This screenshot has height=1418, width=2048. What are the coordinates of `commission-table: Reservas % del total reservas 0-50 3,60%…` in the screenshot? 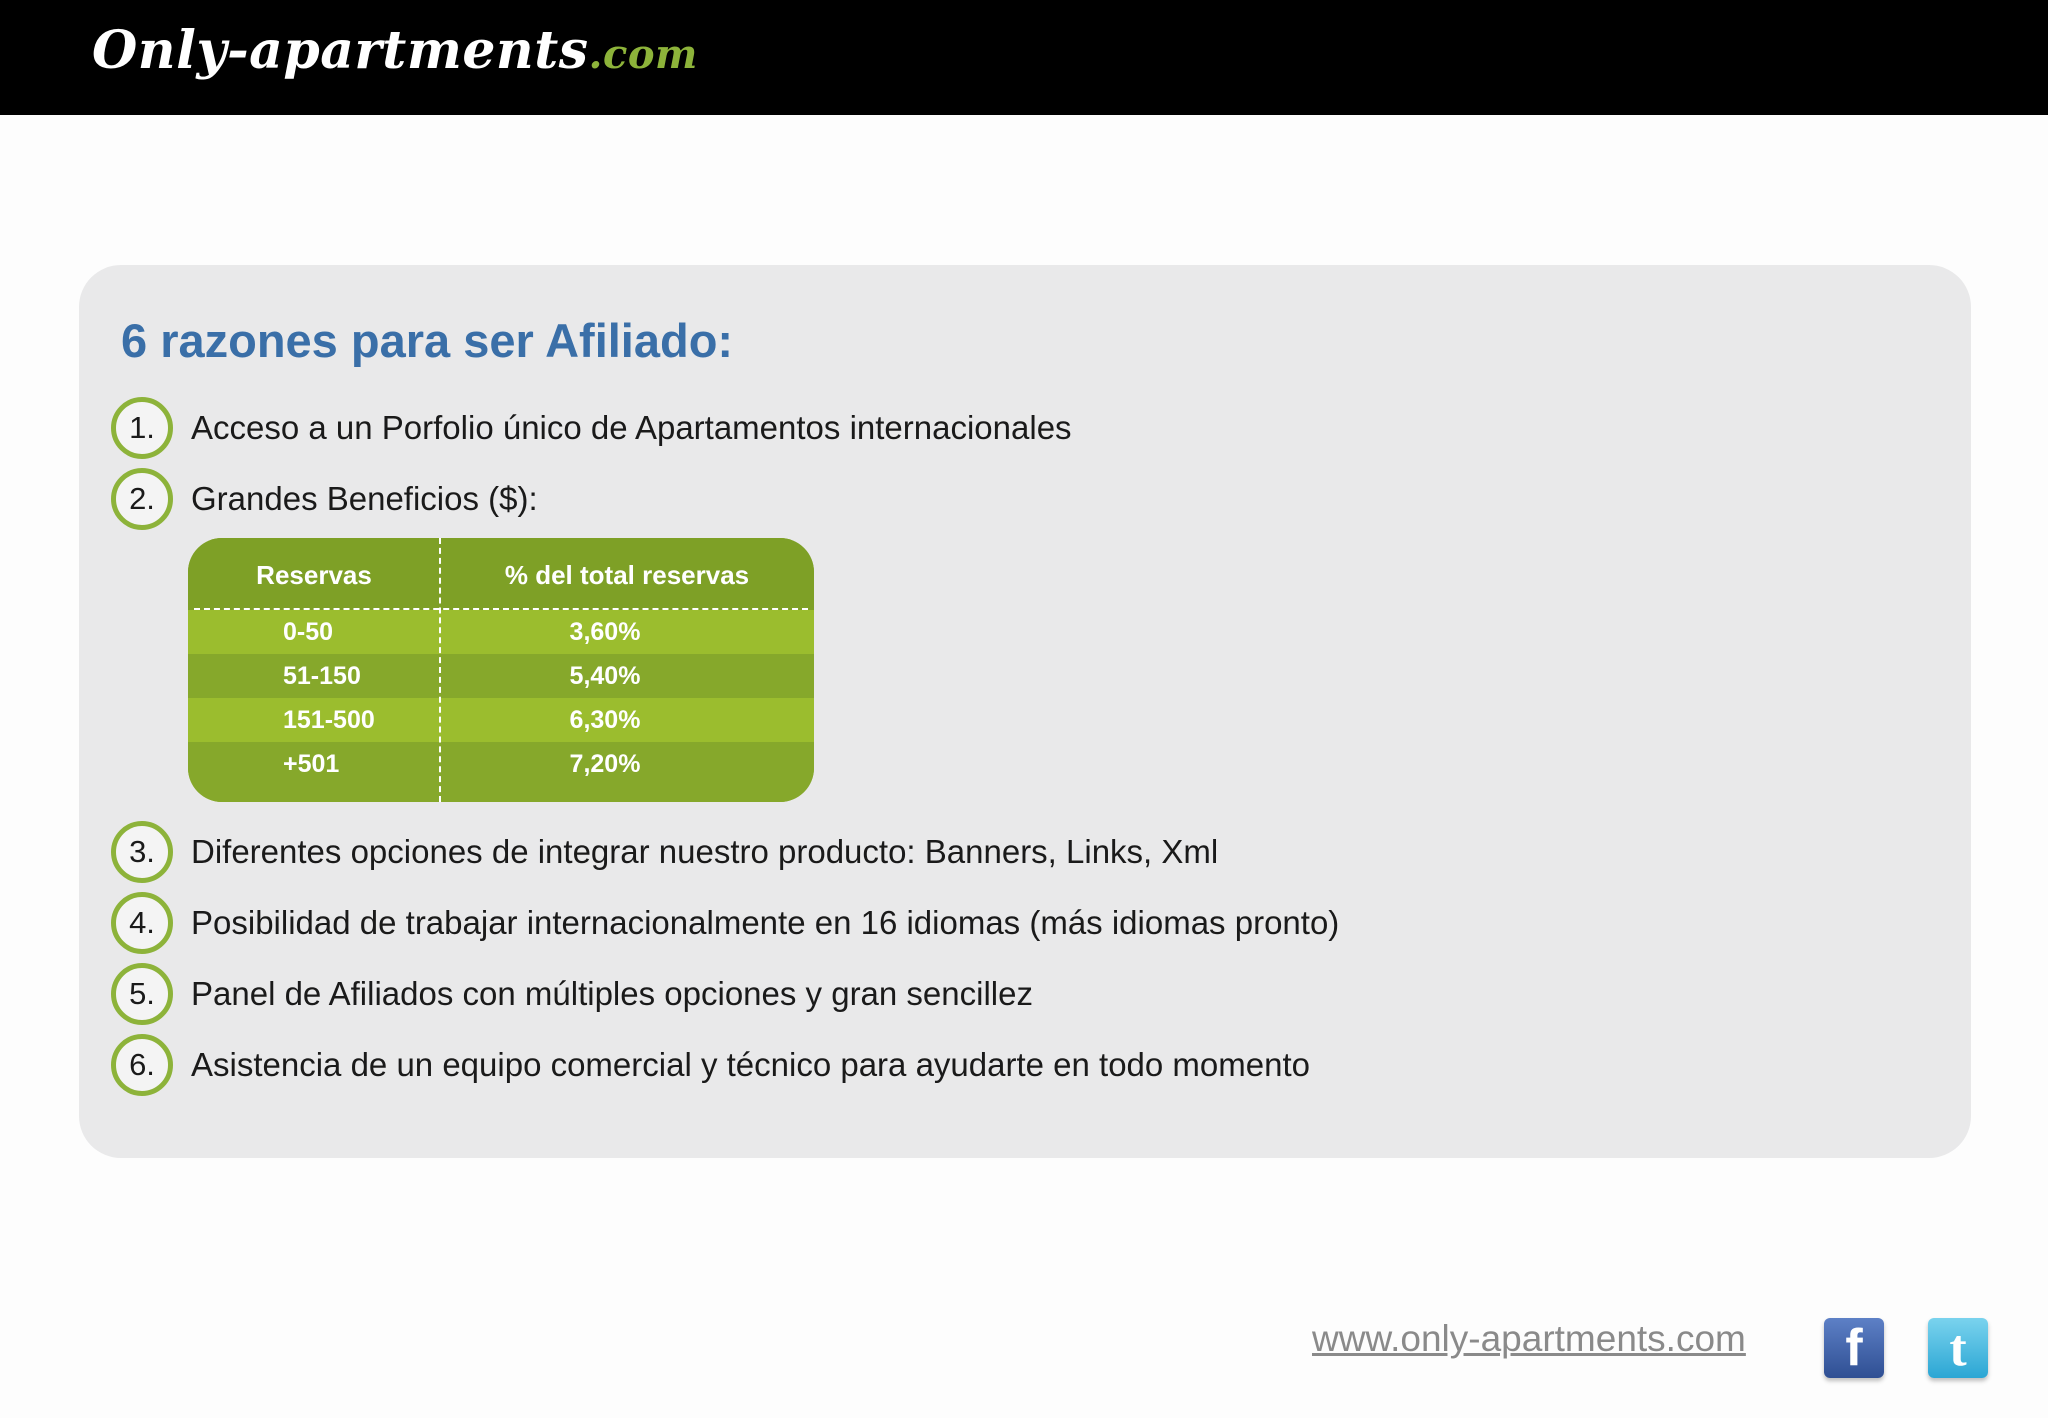 It's located at (501, 670).